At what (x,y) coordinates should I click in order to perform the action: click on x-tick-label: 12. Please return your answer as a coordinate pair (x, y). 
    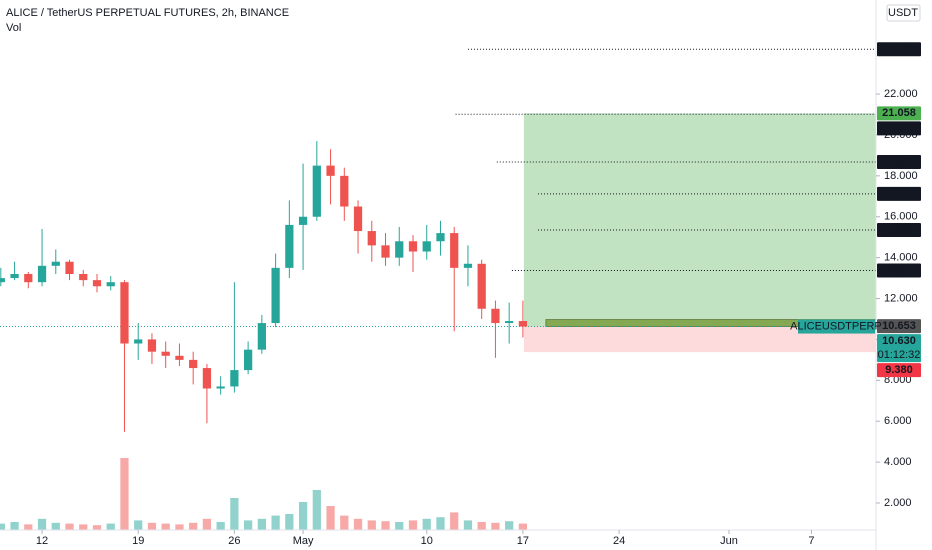
    Looking at the image, I should click on (42, 541).